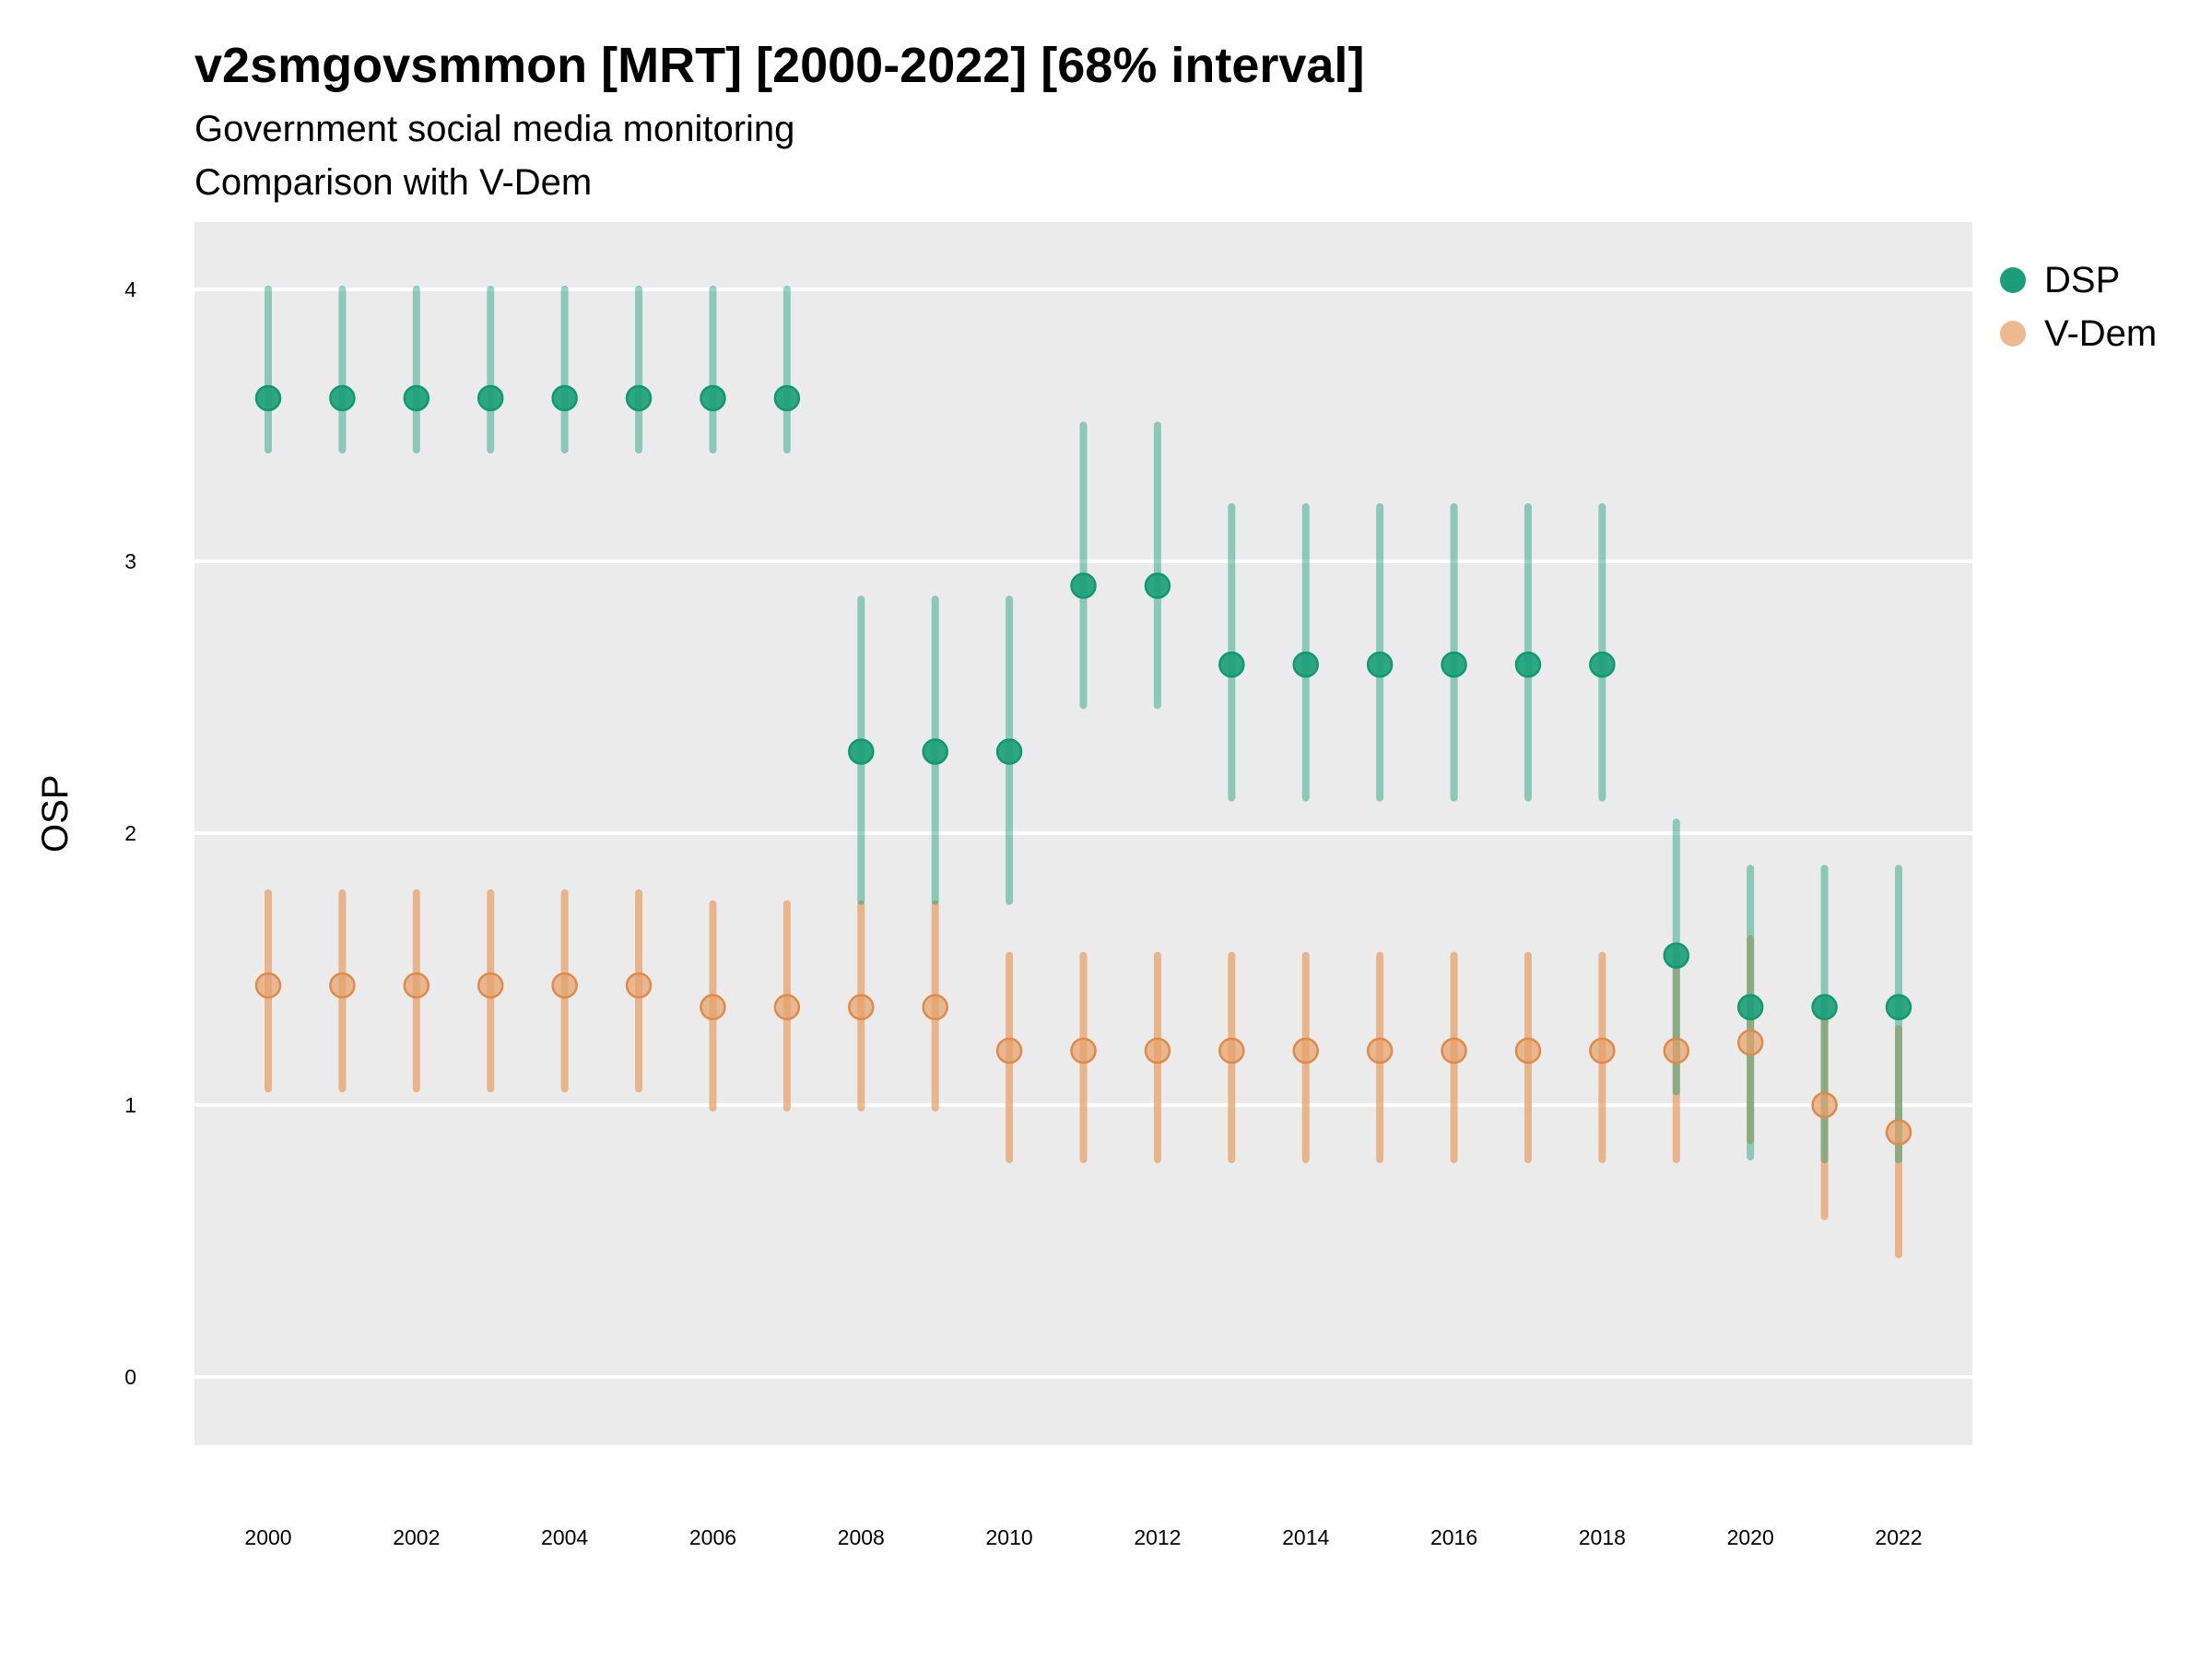  What do you see at coordinates (1305, 1537) in the screenshot?
I see `x-tick-label: 2014` at bounding box center [1305, 1537].